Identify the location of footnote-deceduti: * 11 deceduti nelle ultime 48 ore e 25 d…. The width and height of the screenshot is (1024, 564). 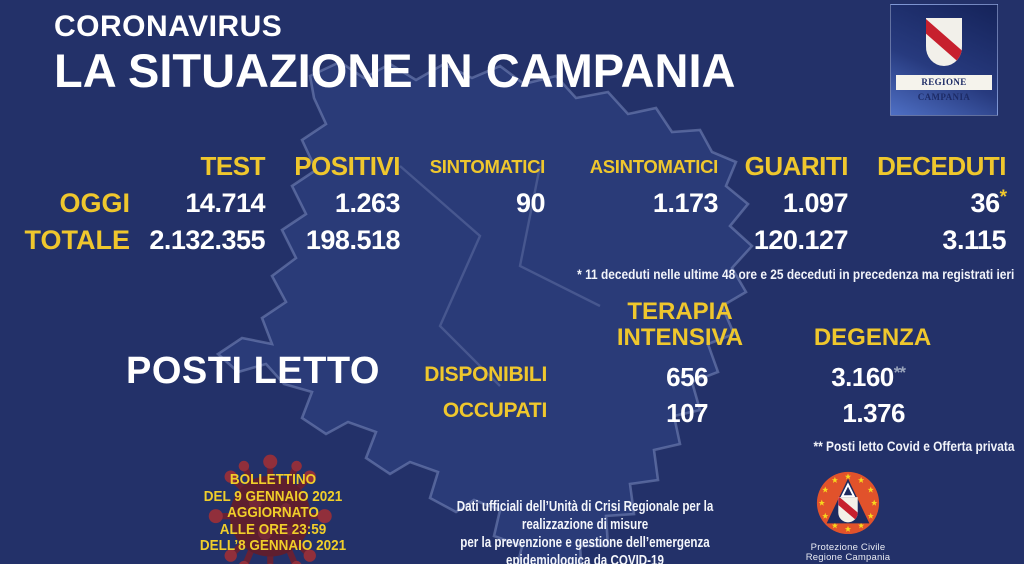
(795, 274).